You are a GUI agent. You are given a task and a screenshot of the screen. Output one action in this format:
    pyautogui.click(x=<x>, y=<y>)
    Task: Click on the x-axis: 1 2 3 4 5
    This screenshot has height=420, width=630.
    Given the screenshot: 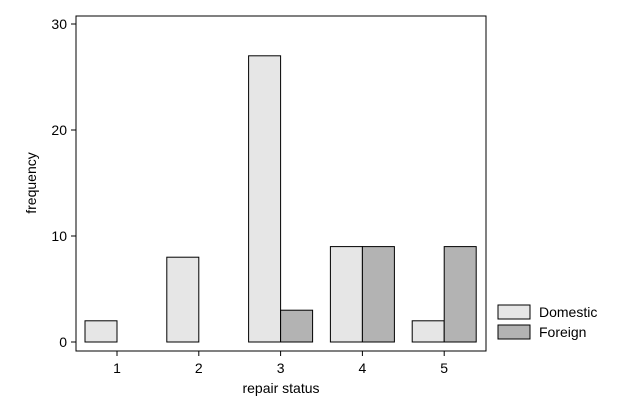 What is the action you would take?
    pyautogui.click(x=280, y=363)
    